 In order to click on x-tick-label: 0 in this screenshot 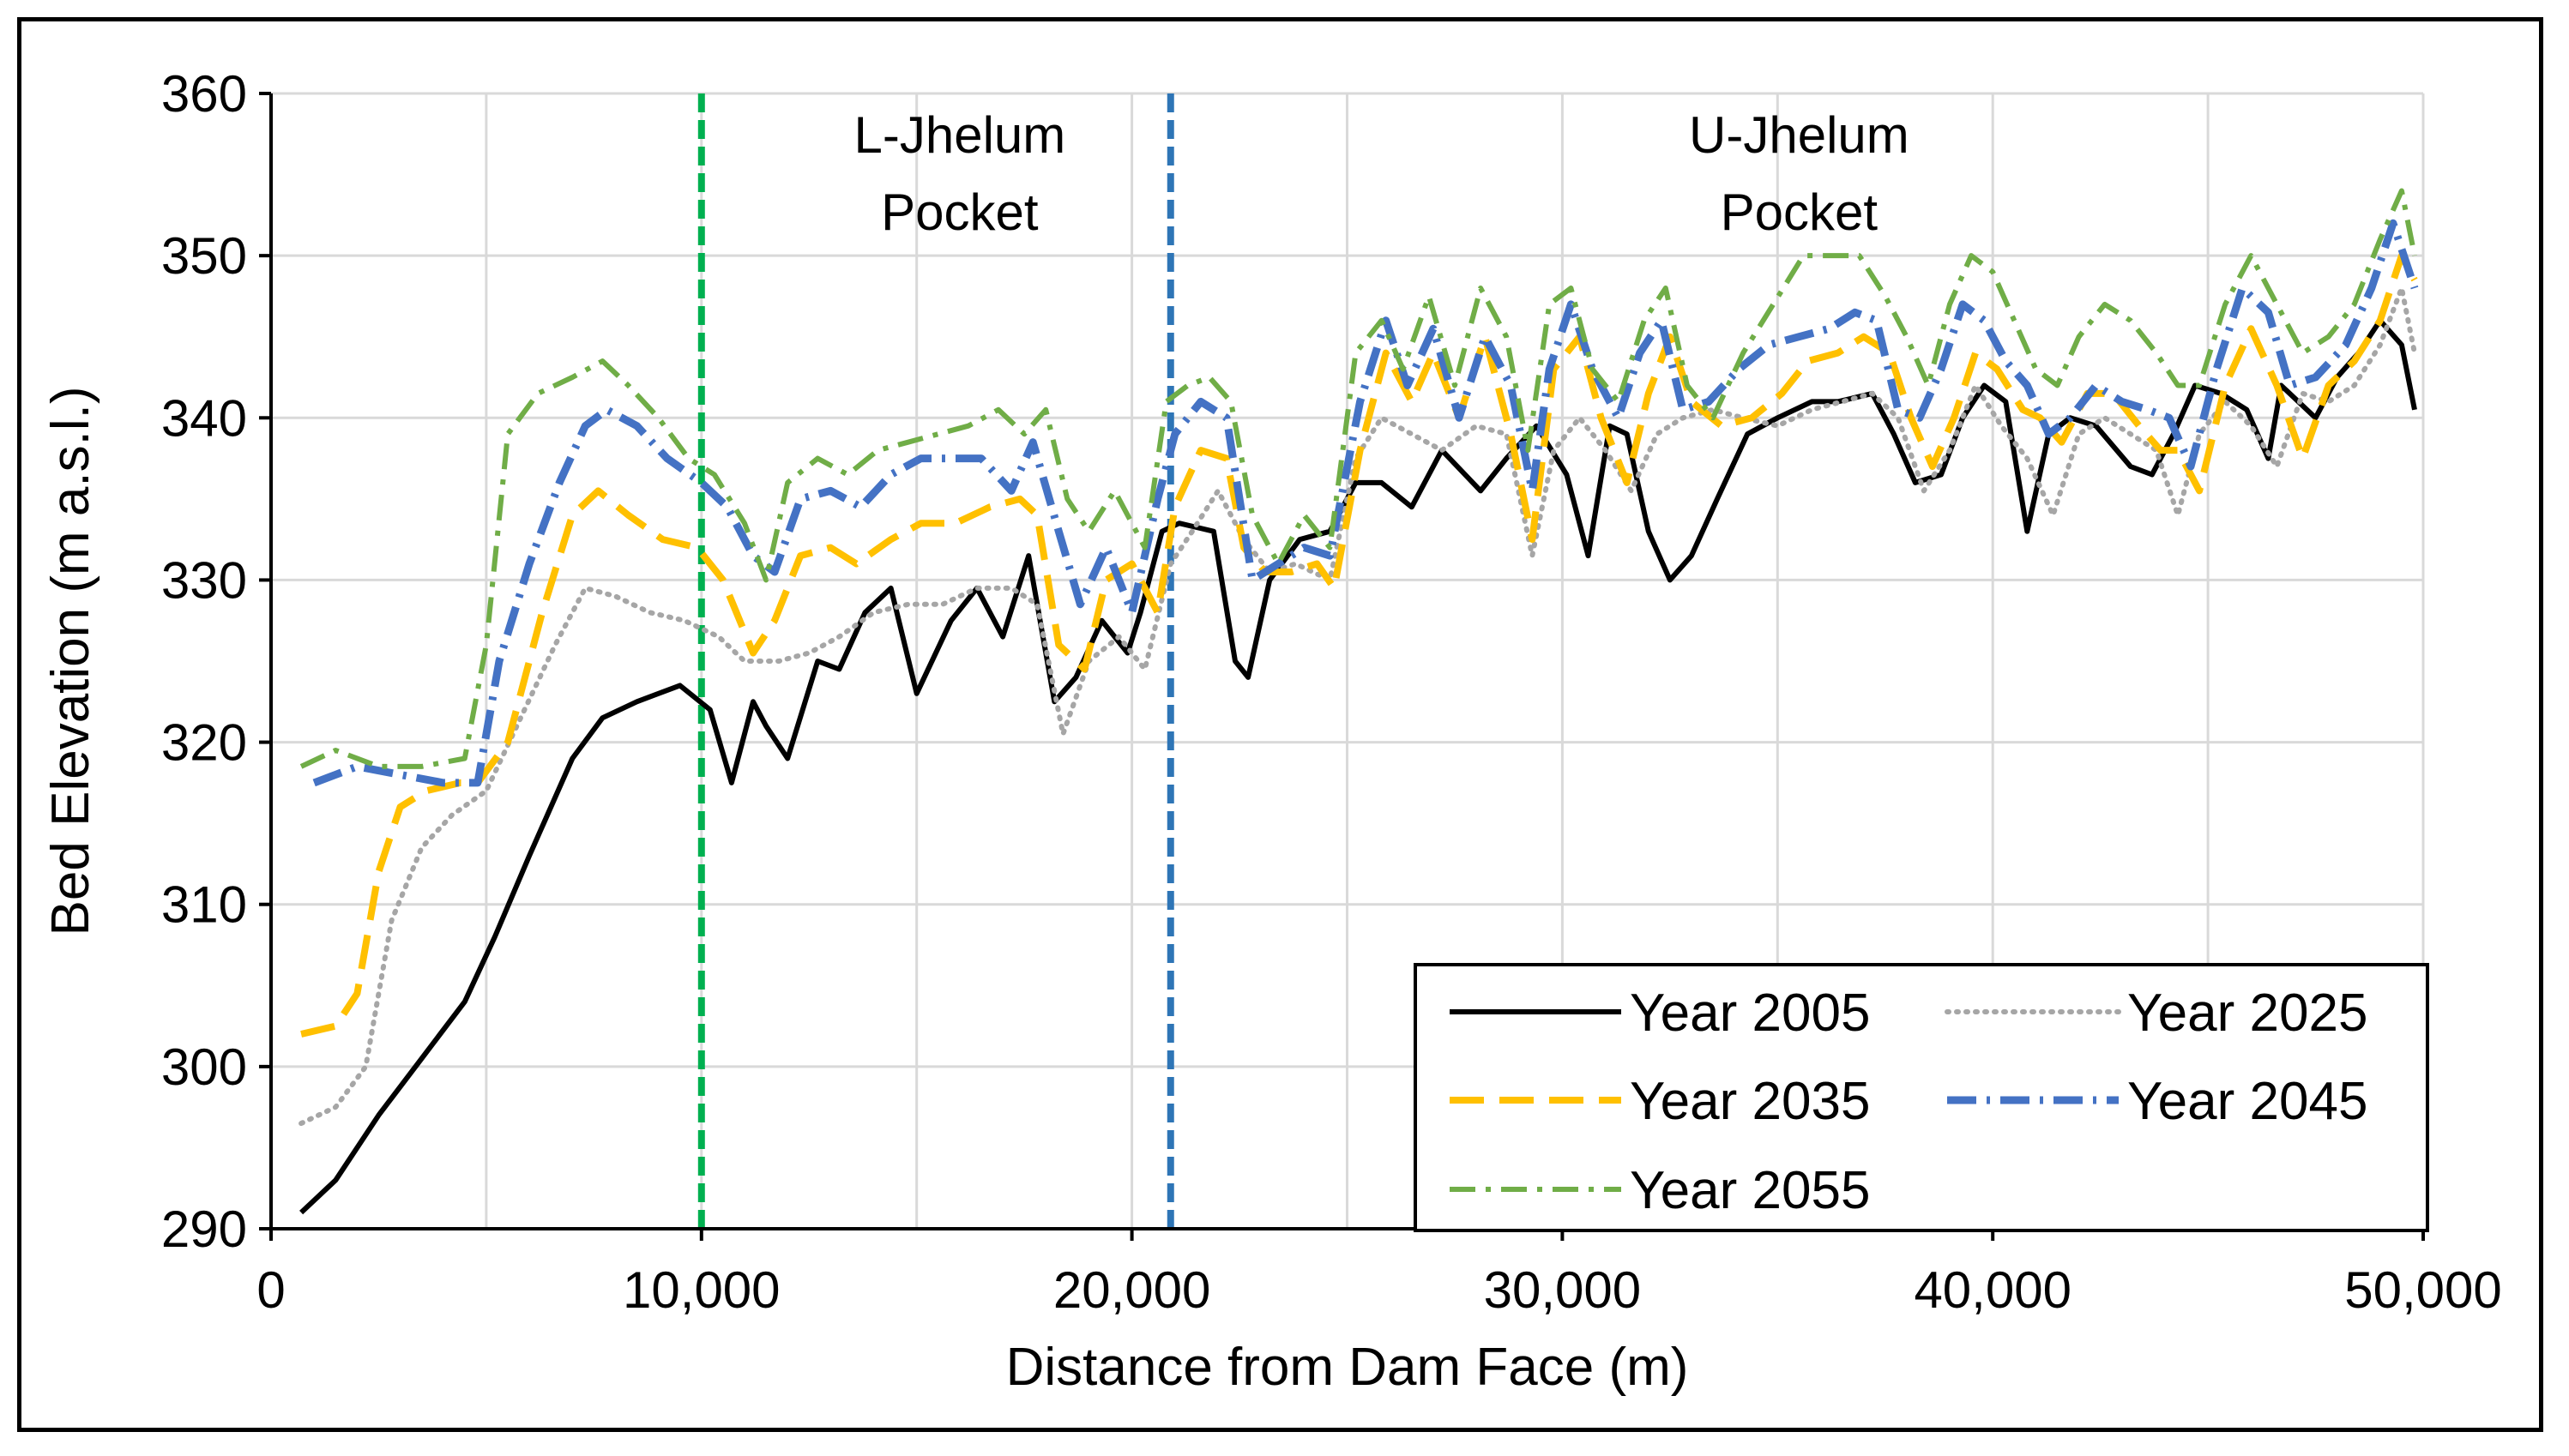, I will do `click(271, 1290)`.